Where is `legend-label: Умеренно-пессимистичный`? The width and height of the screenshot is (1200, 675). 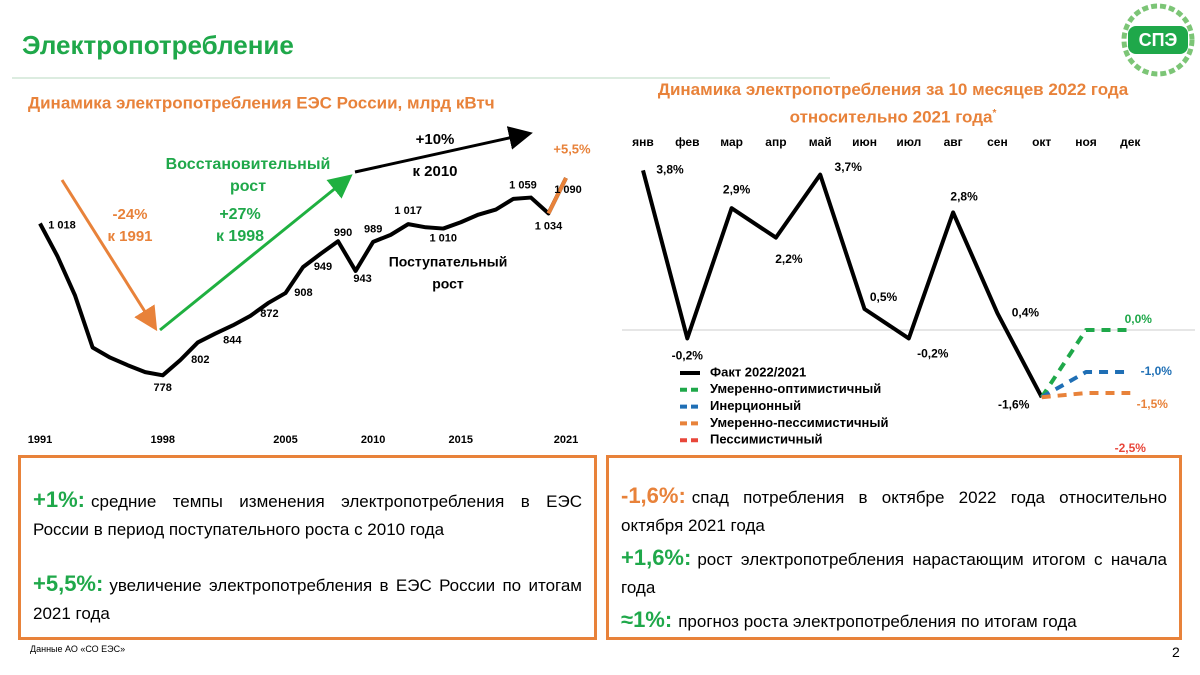
legend-label: Умеренно-пессимистичный is located at coordinates (799, 422).